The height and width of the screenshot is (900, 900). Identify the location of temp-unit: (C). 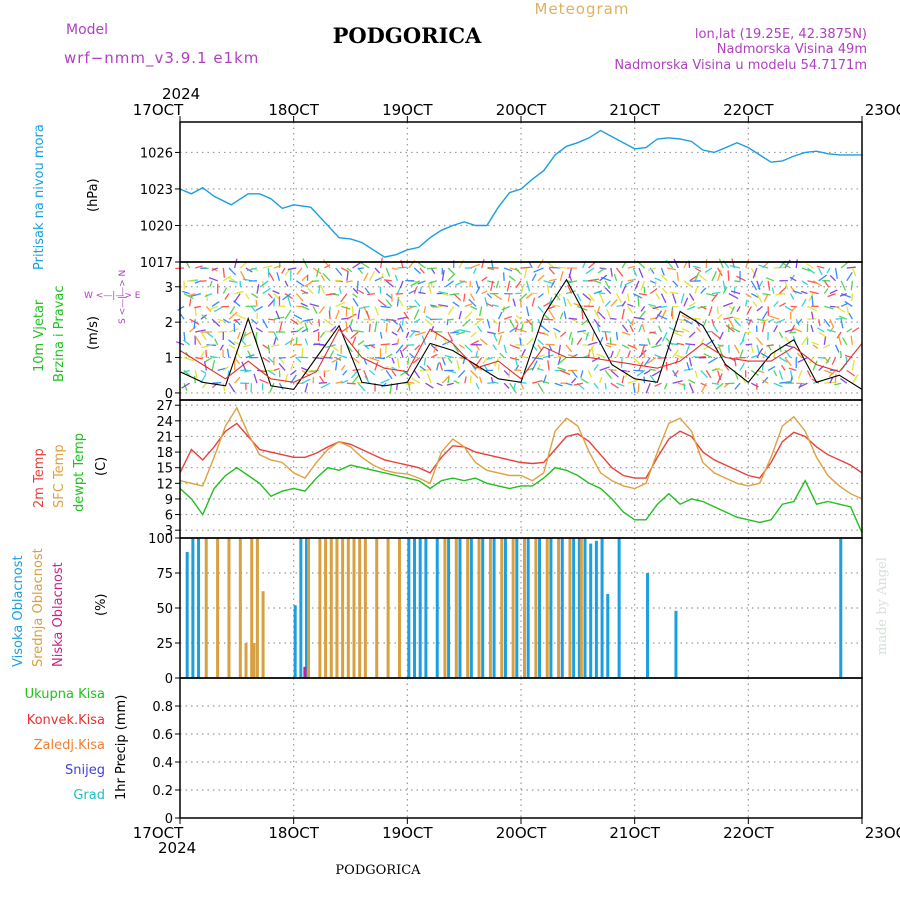
(101, 466).